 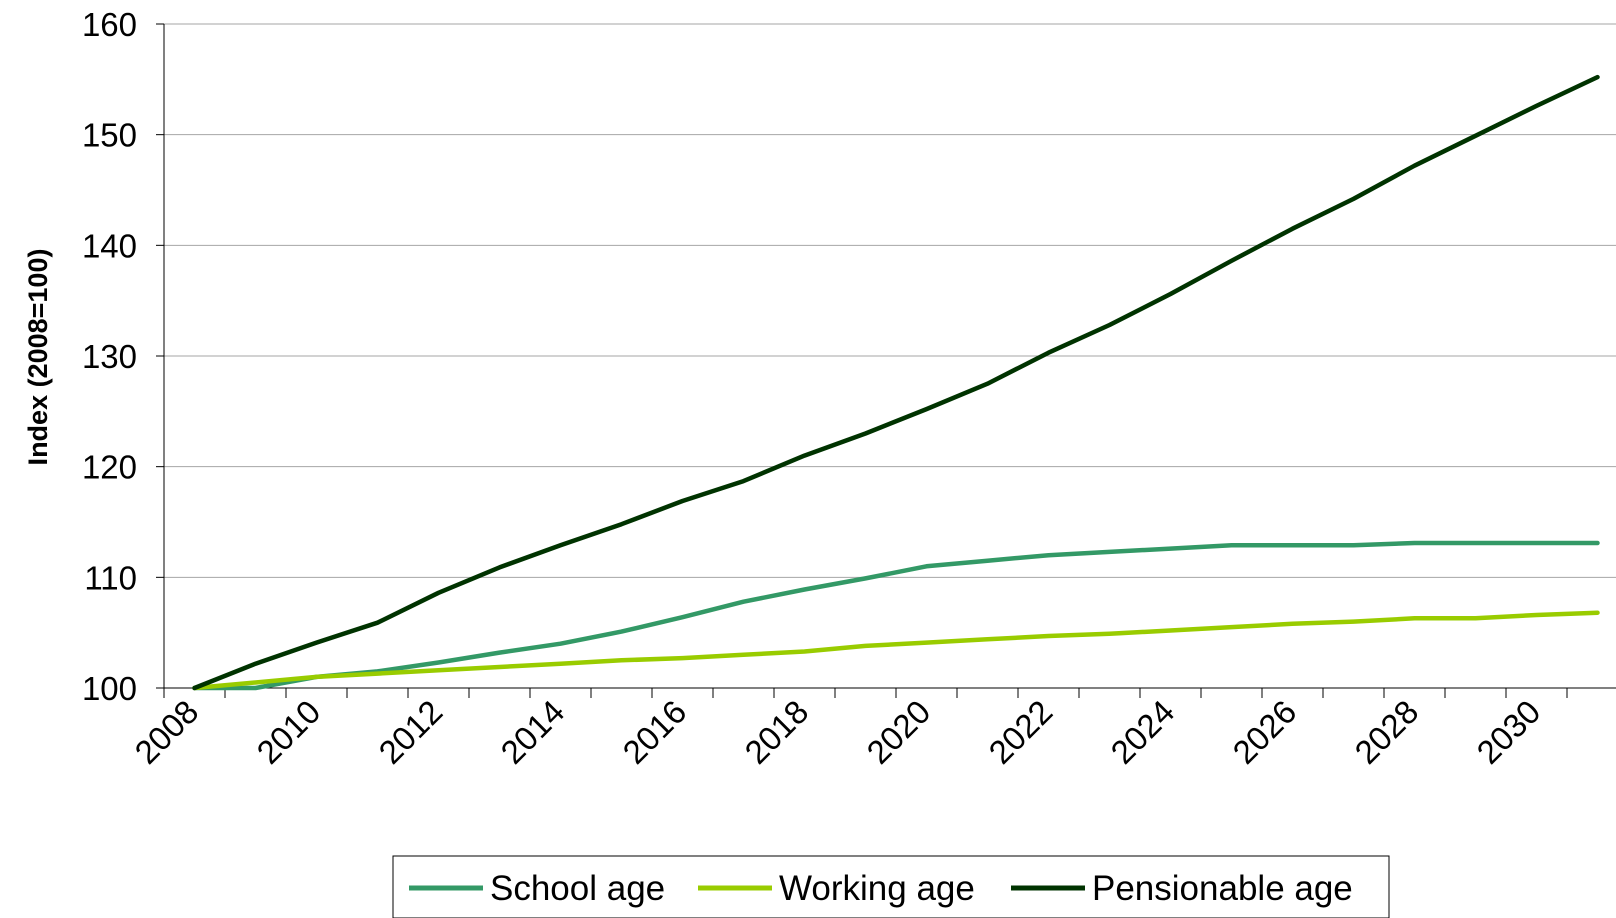 I want to click on legend-label: School age, so click(x=577, y=888).